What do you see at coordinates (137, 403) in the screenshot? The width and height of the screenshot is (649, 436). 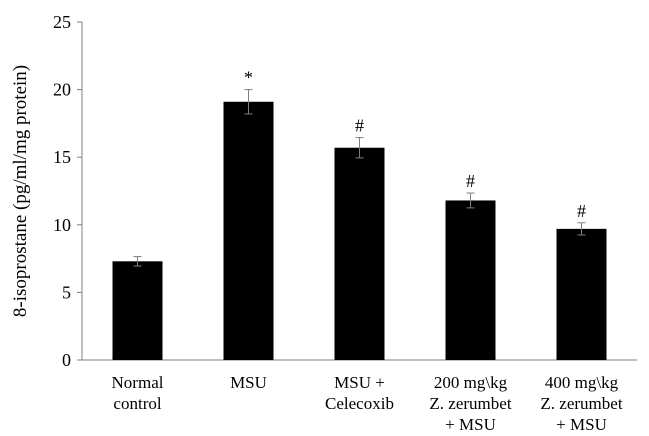 I see `x-tick-label: control` at bounding box center [137, 403].